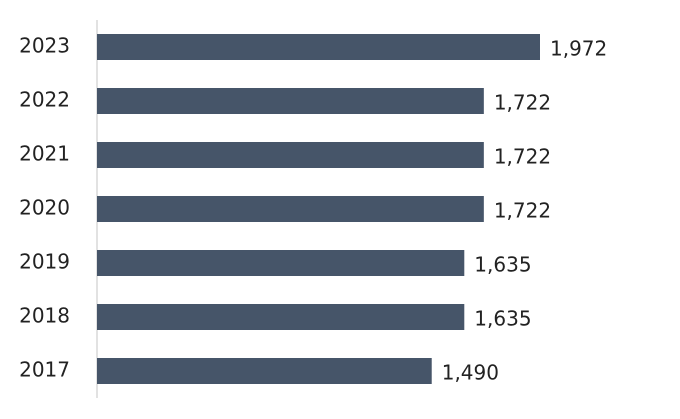  What do you see at coordinates (44, 262) in the screenshot?
I see `y-tick-label: 2019` at bounding box center [44, 262].